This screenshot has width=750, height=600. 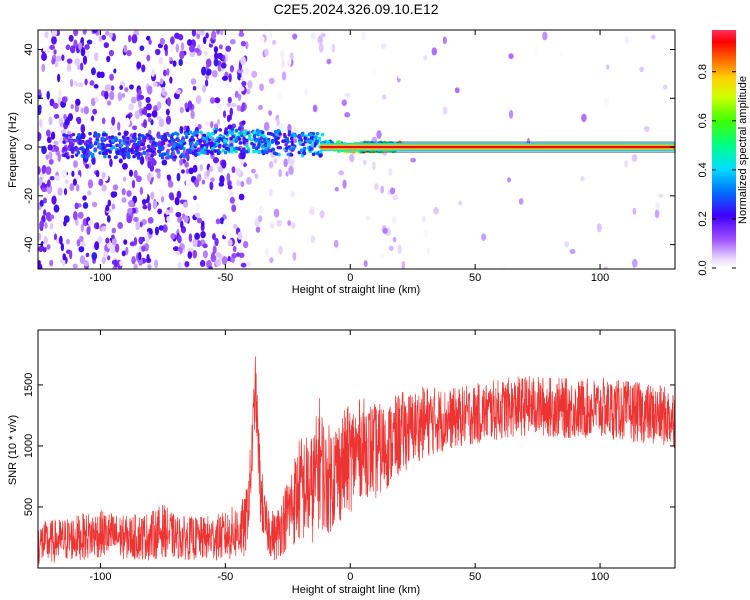 What do you see at coordinates (743, 150) in the screenshot?
I see `colorbar-label: Normalized spectral amplitude` at bounding box center [743, 150].